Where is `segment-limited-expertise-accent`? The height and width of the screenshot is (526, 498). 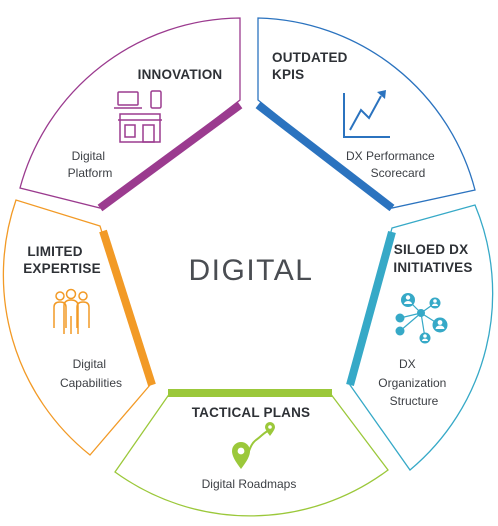 segment-limited-expertise-accent is located at coordinates (127, 308).